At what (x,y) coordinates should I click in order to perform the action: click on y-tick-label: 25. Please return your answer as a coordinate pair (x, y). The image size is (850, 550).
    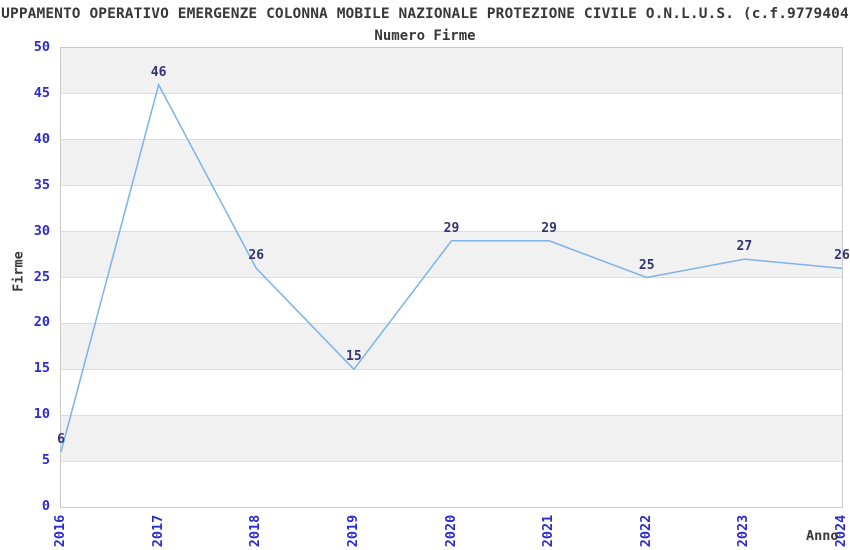
    Looking at the image, I should click on (41, 276).